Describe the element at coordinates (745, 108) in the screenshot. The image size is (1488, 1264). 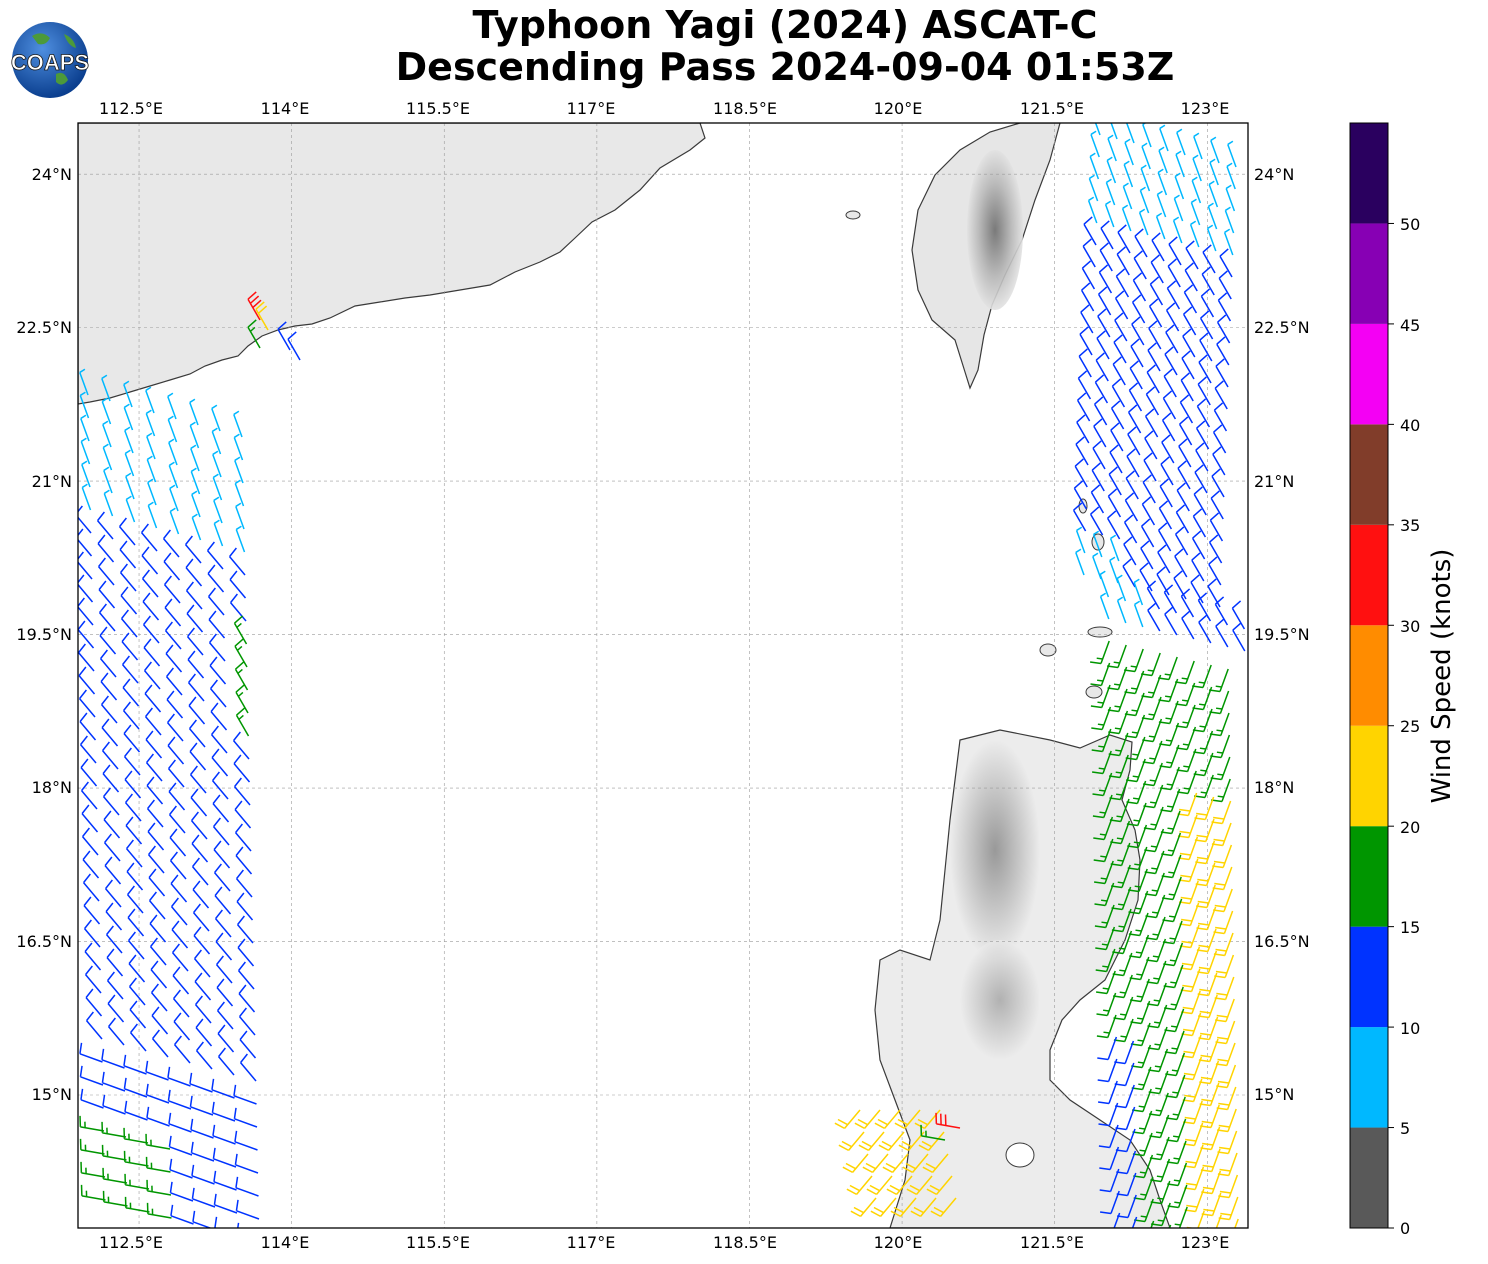
I see `lon-label-top-1185e: 118.5°E` at that location.